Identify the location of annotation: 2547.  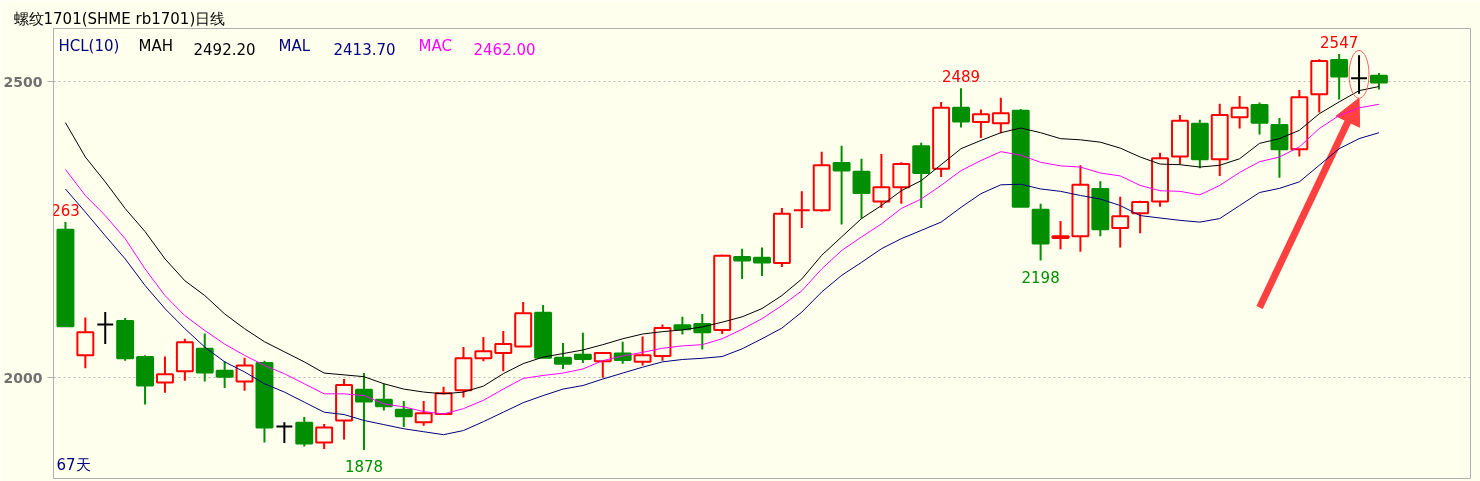
(1339, 42).